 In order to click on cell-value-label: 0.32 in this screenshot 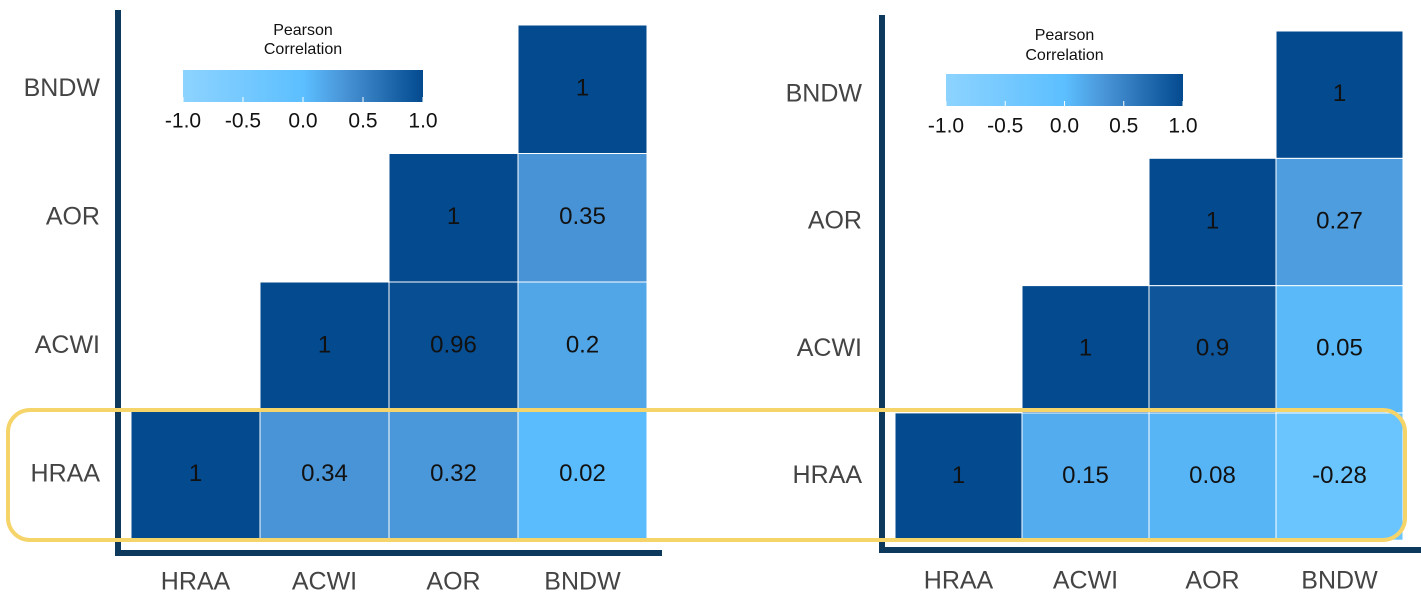, I will do `click(453, 473)`.